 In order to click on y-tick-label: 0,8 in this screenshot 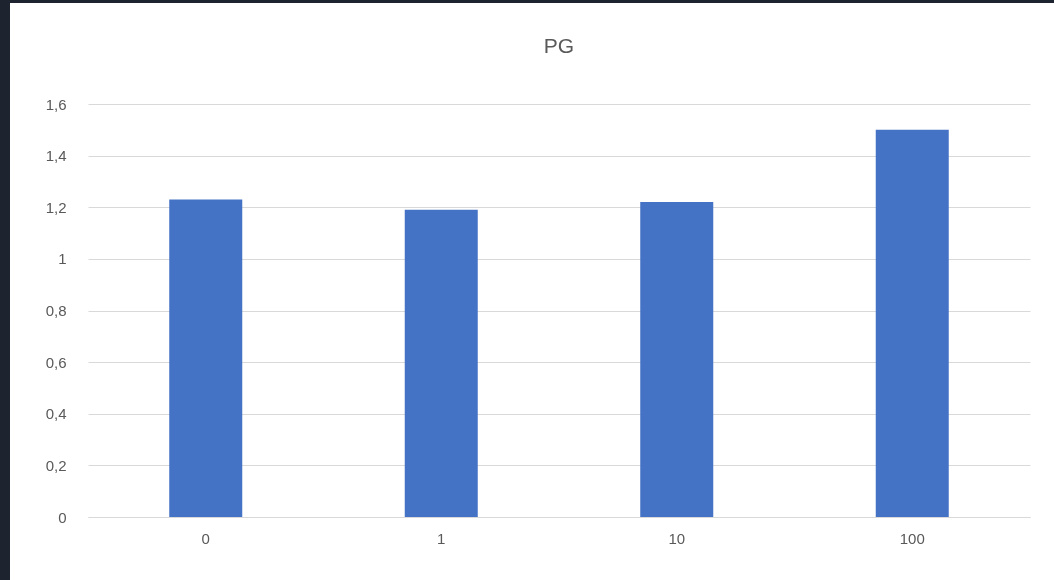, I will do `click(56, 310)`.